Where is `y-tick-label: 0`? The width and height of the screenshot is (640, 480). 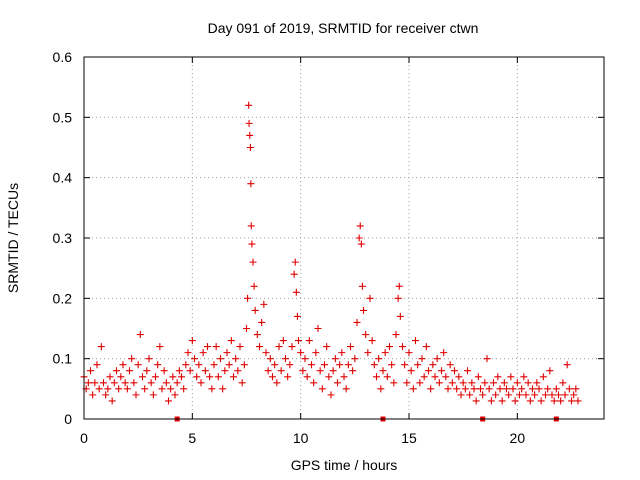
y-tick-label: 0 is located at coordinates (68, 419).